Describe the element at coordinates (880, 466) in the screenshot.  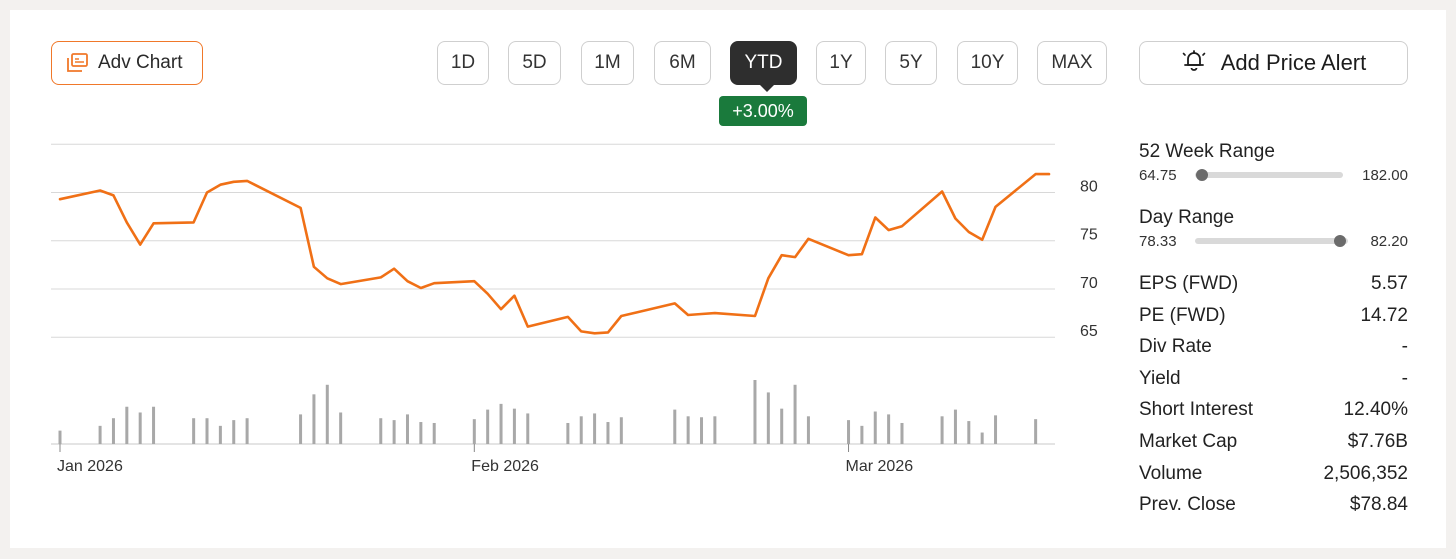
I see `x-tick-label: Mar 2026` at that location.